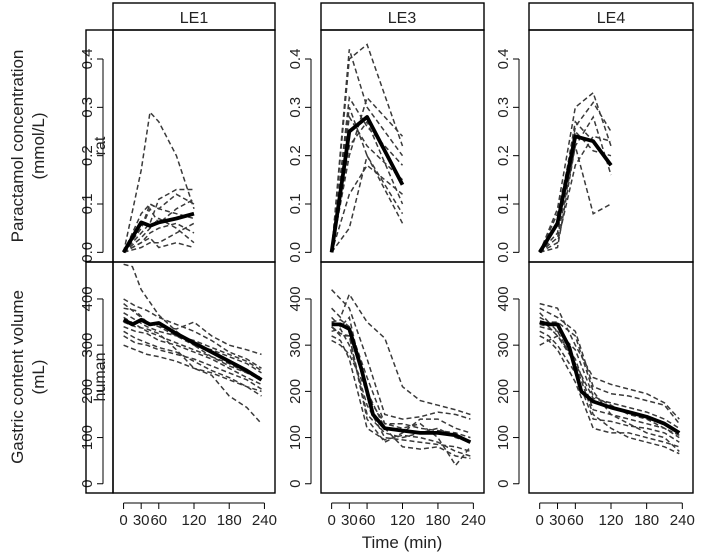 Image resolution: width=708 pixels, height=557 pixels. Describe the element at coordinates (38, 377) in the screenshot. I see `y-title-bottom-line2: (mL)` at that location.